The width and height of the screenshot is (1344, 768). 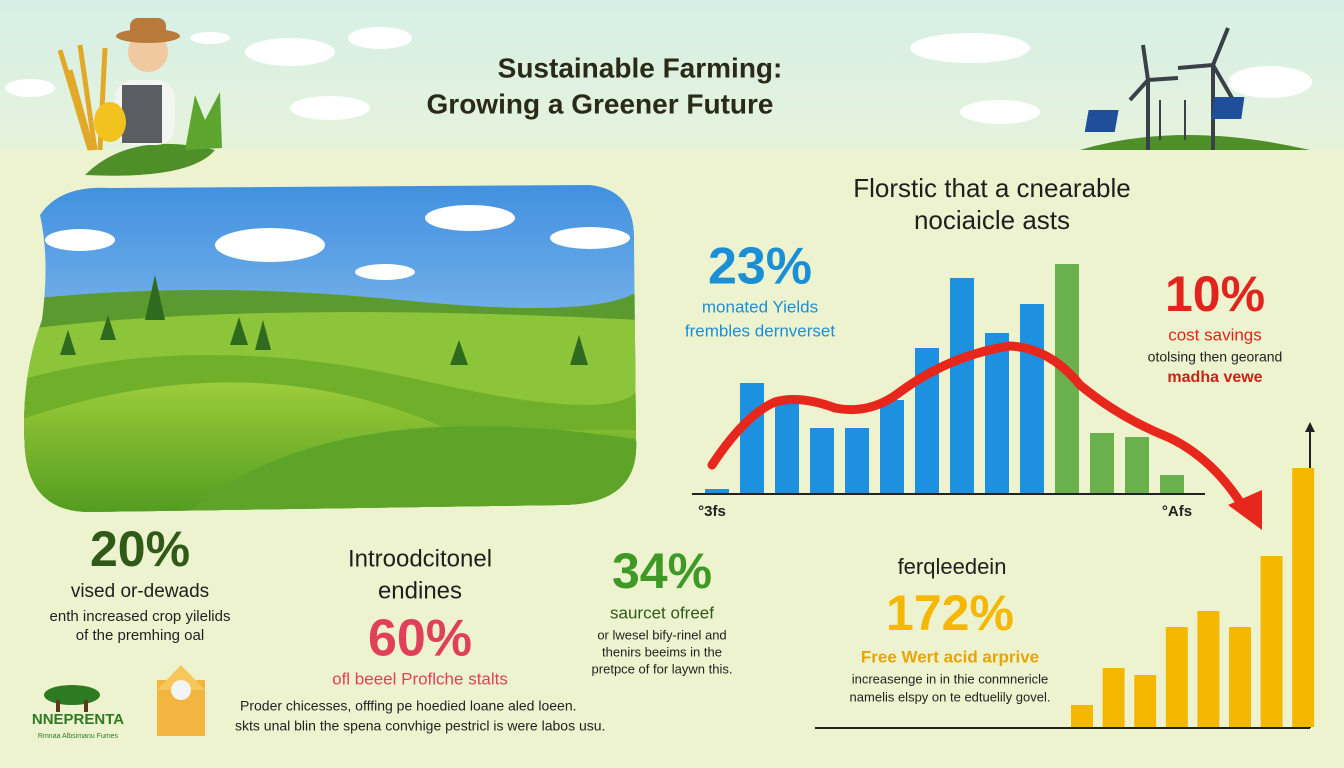 What do you see at coordinates (662, 612) in the screenshot?
I see `stat-text: saurcet ofreef` at bounding box center [662, 612].